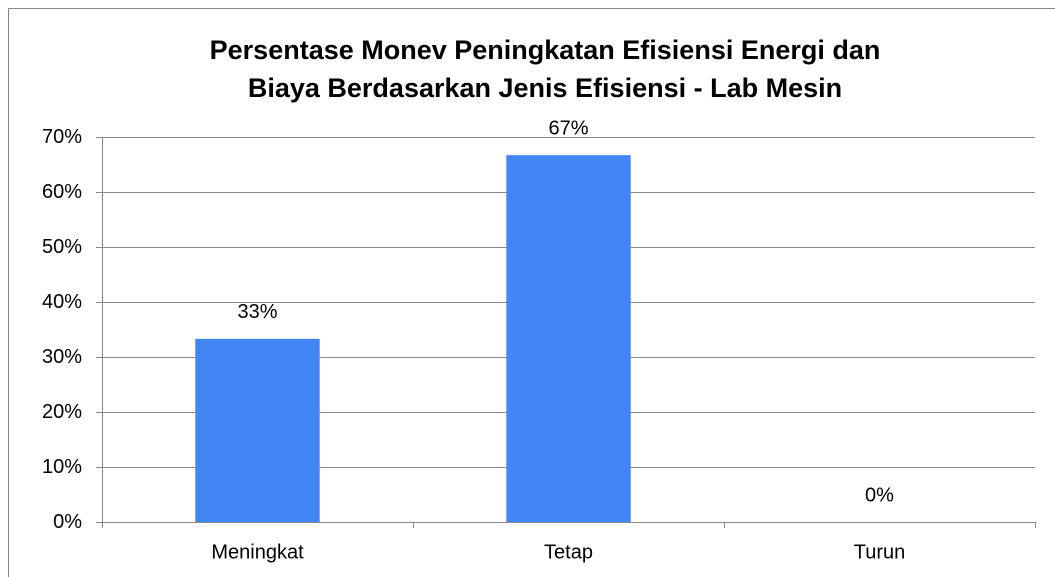  What do you see at coordinates (257, 312) in the screenshot?
I see `value-label: 33%` at bounding box center [257, 312].